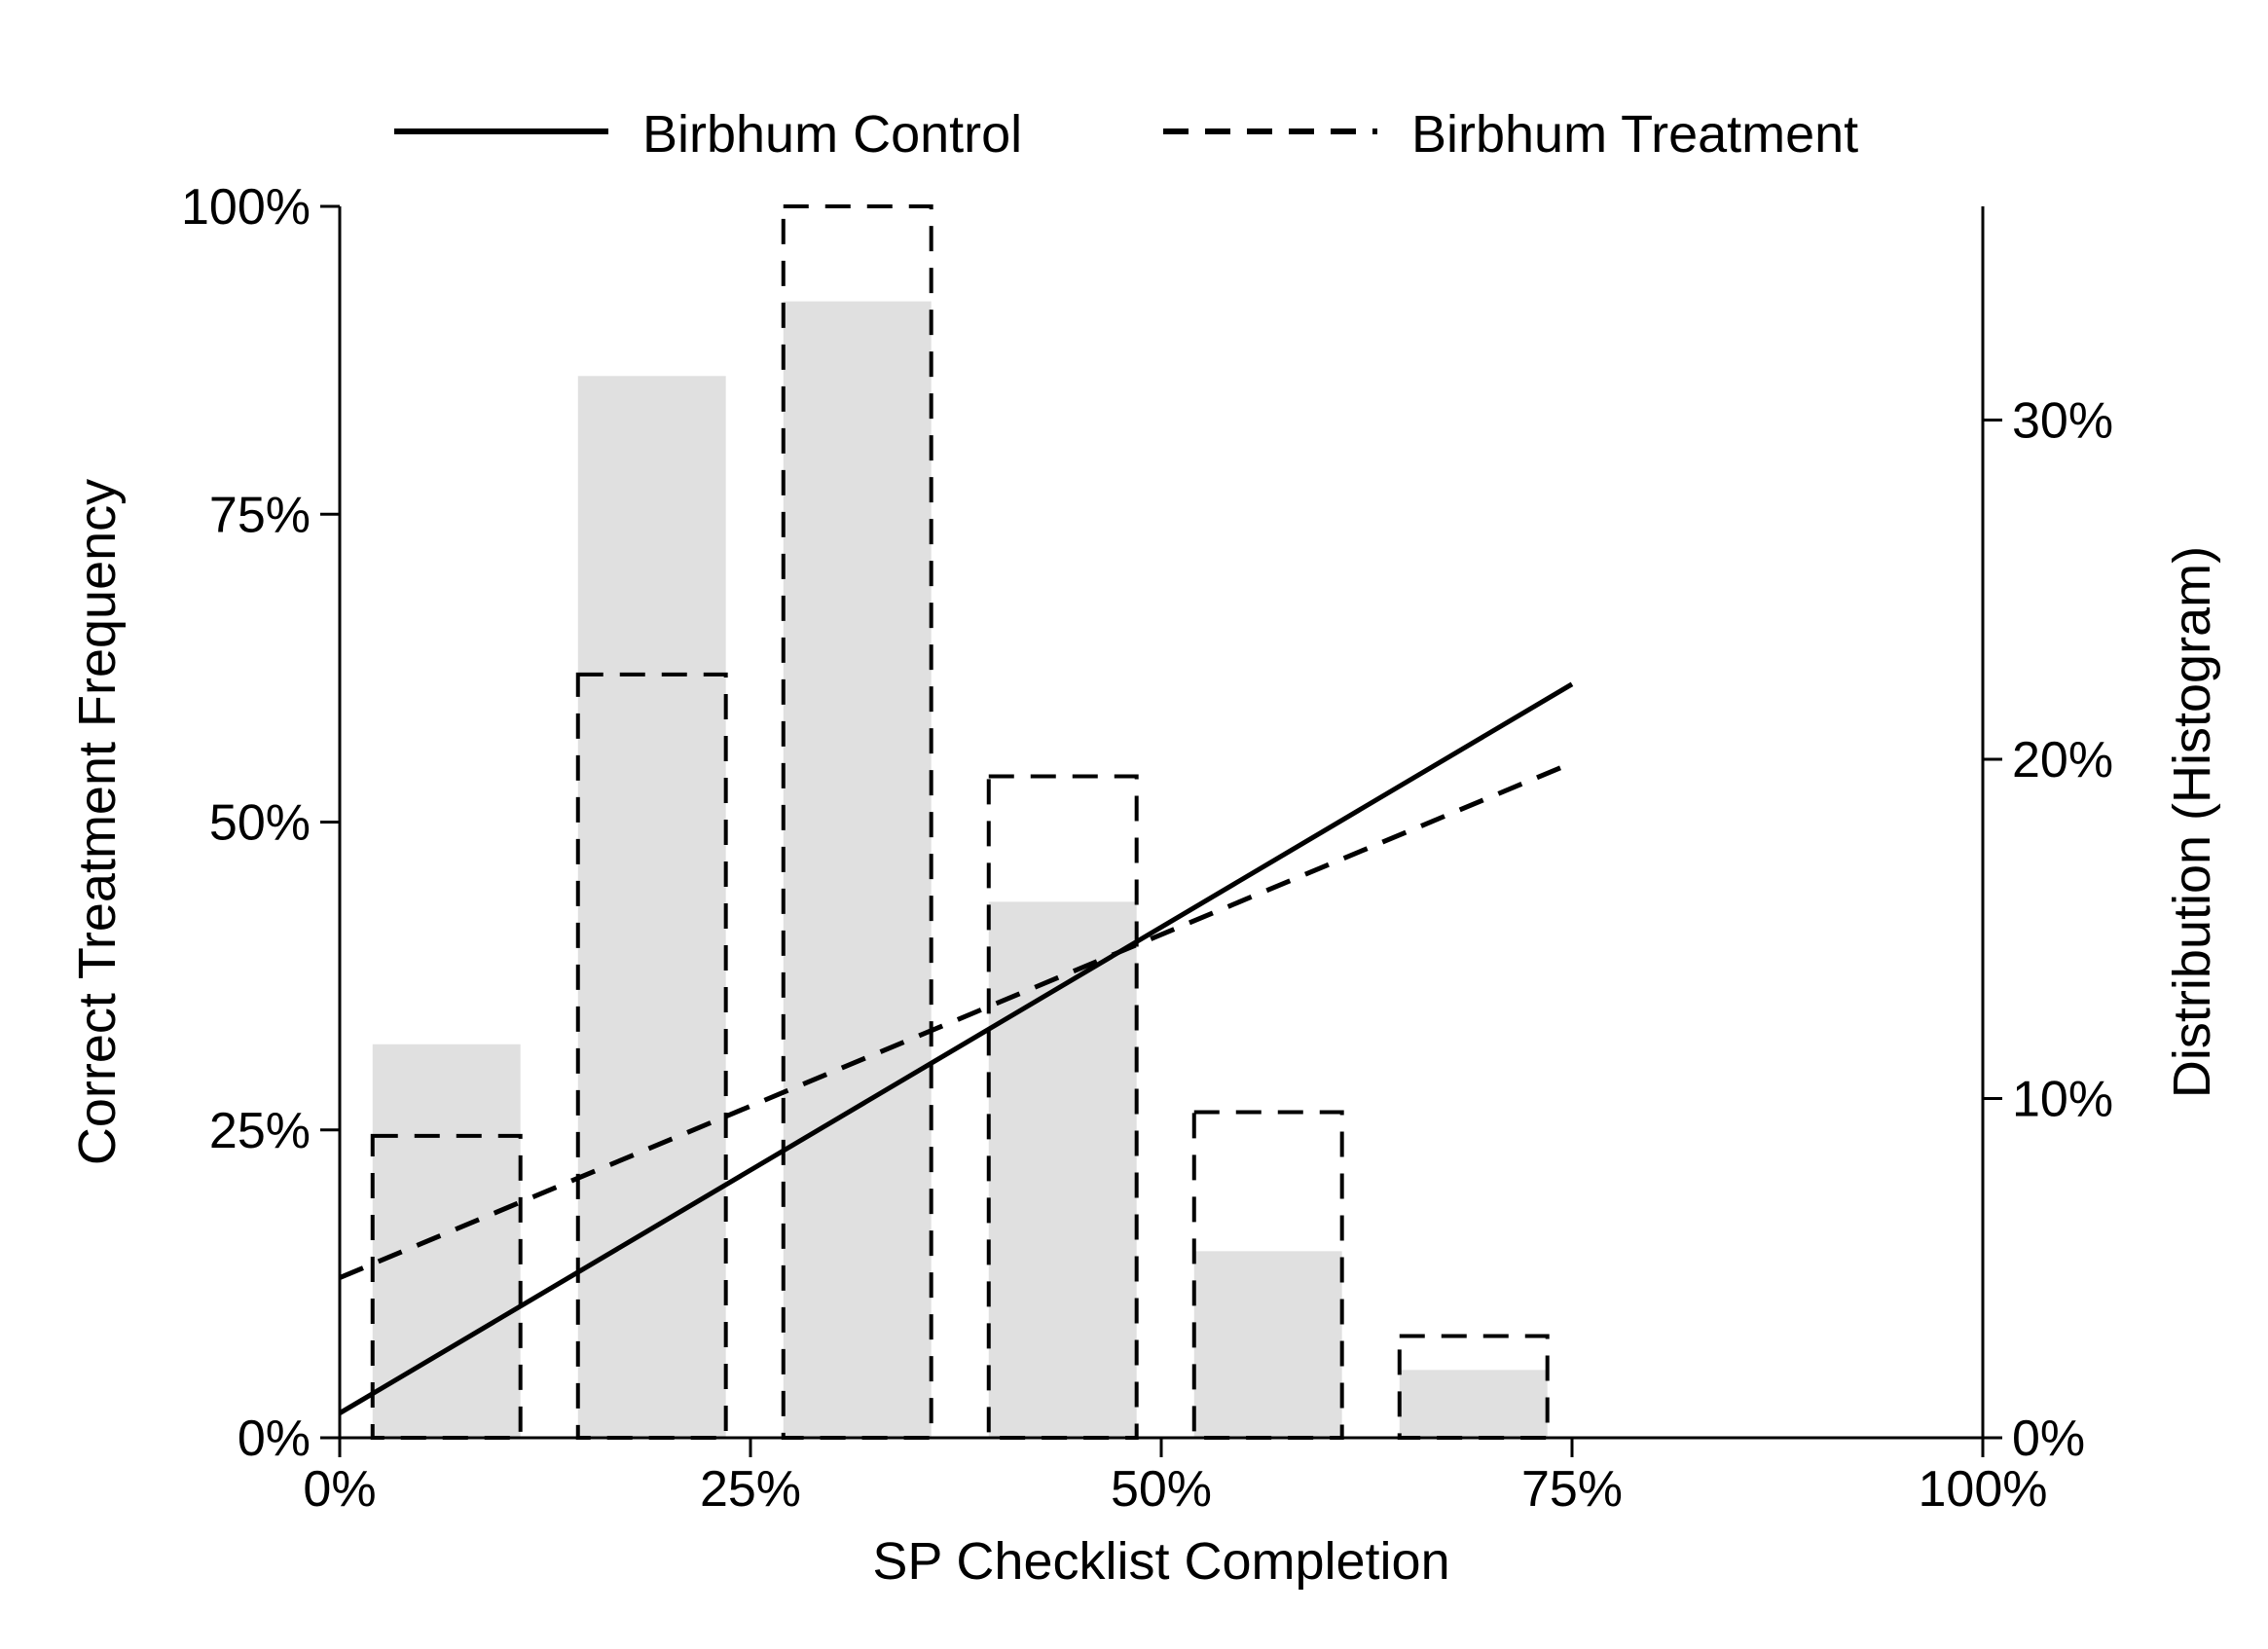 The width and height of the screenshot is (2268, 1649). What do you see at coordinates (832, 134) in the screenshot?
I see `legend-control-label: Birbhum Control` at bounding box center [832, 134].